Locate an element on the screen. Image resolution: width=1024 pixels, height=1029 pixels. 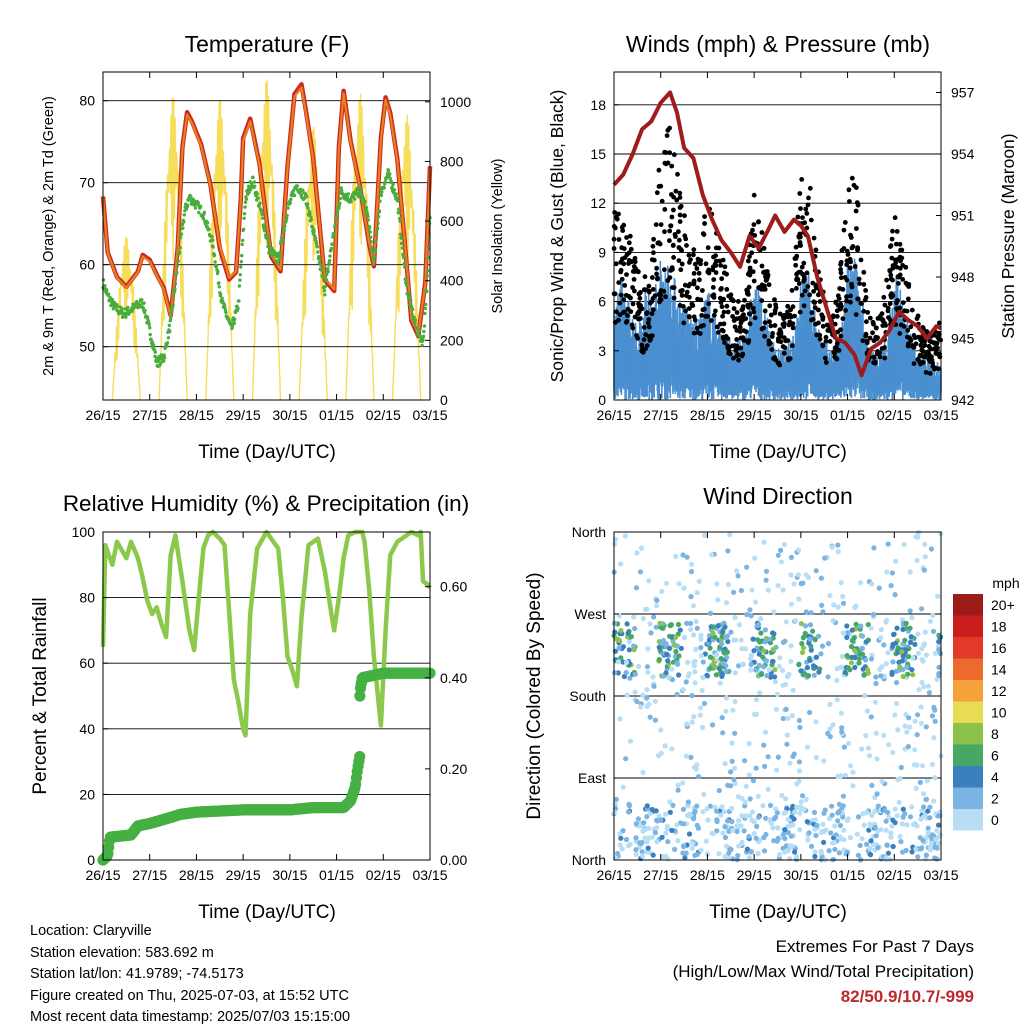
colorbar-swatch is located at coordinates (968, 798).